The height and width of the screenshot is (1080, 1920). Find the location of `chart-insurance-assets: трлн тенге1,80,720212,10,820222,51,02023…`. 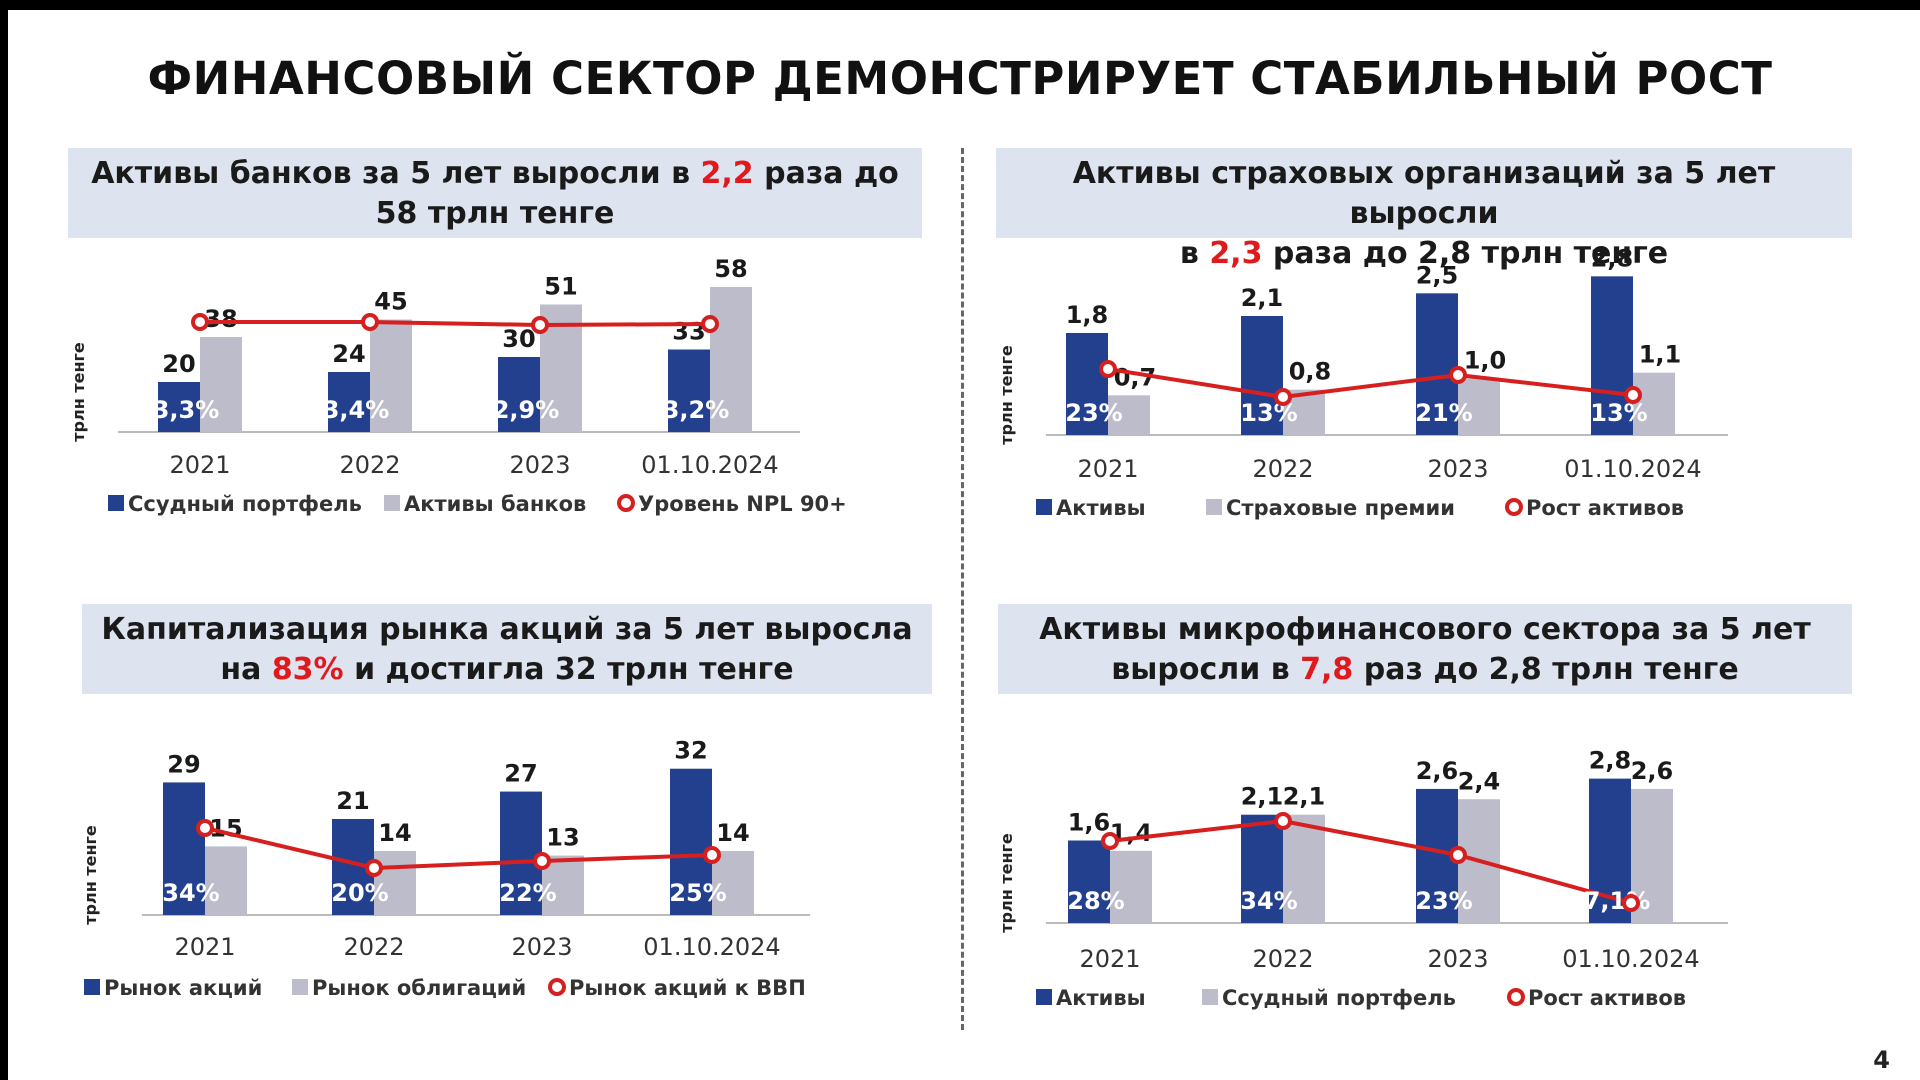

chart-insurance-assets: трлн тенге1,80,720212,10,820222,51,02023… is located at coordinates (1363, 382).